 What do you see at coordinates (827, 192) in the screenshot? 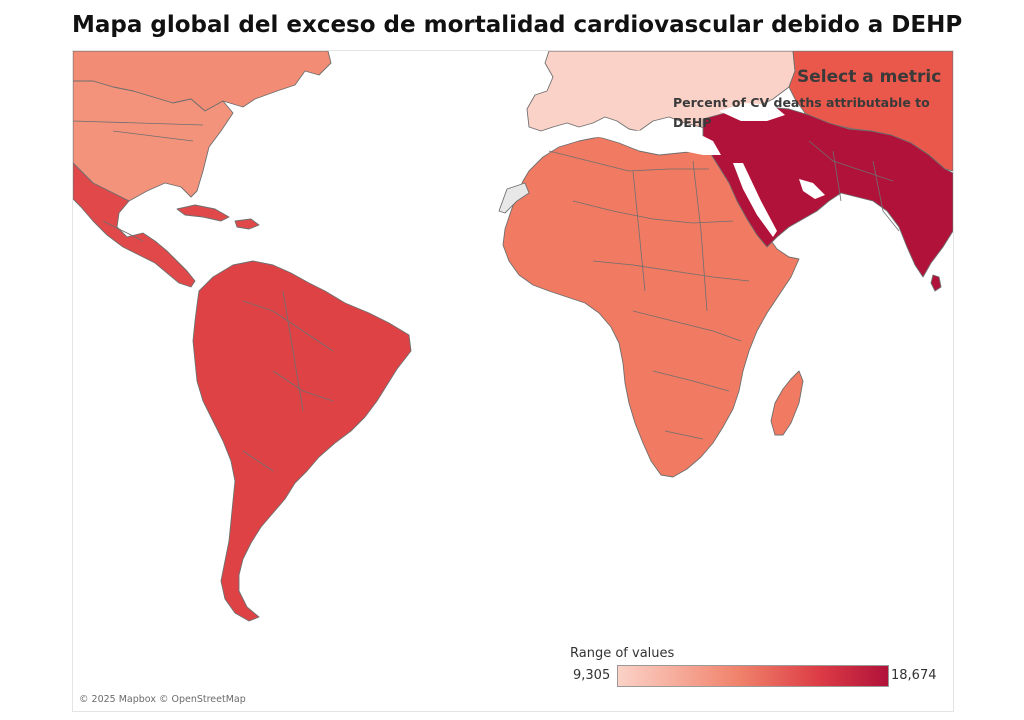
I see `region-middle-east-south-asia` at bounding box center [827, 192].